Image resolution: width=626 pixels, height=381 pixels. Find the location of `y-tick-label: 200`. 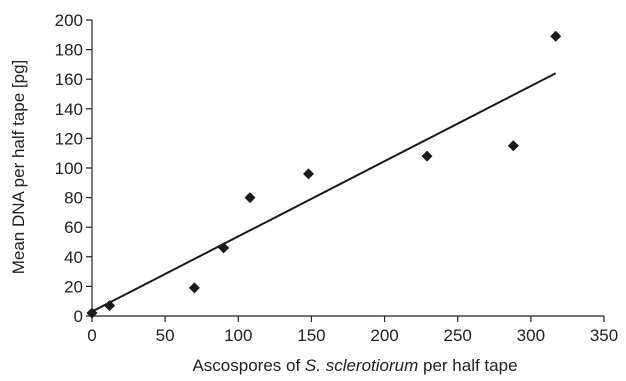

y-tick-label: 200 is located at coordinates (69, 20).